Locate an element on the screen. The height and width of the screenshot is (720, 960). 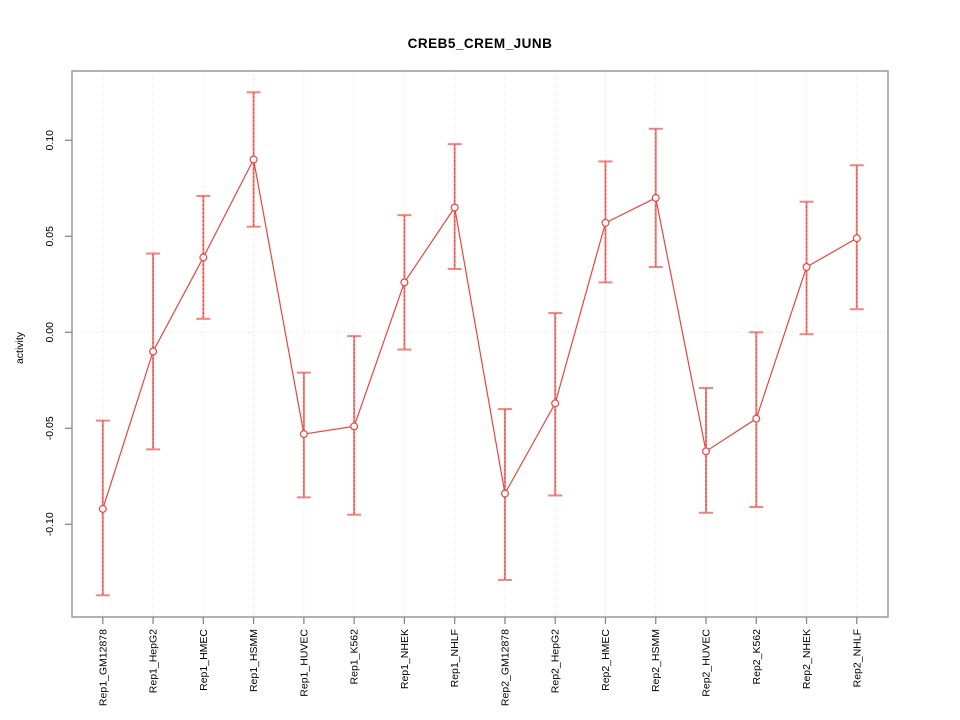
x-tick-label: Rep2_HepG2 is located at coordinates (556, 661).